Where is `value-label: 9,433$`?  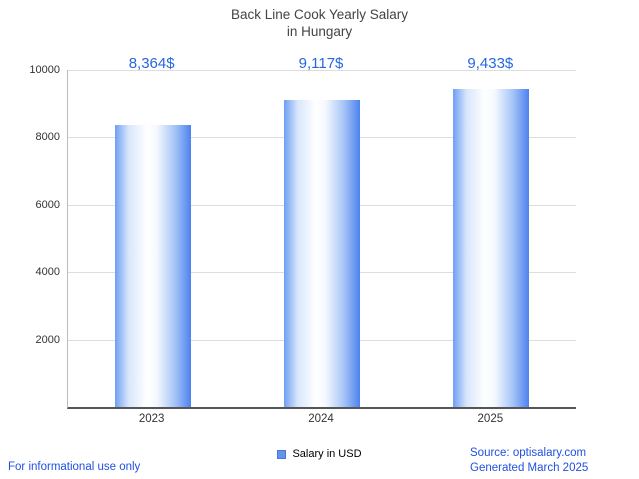 value-label: 9,433$ is located at coordinates (490, 63).